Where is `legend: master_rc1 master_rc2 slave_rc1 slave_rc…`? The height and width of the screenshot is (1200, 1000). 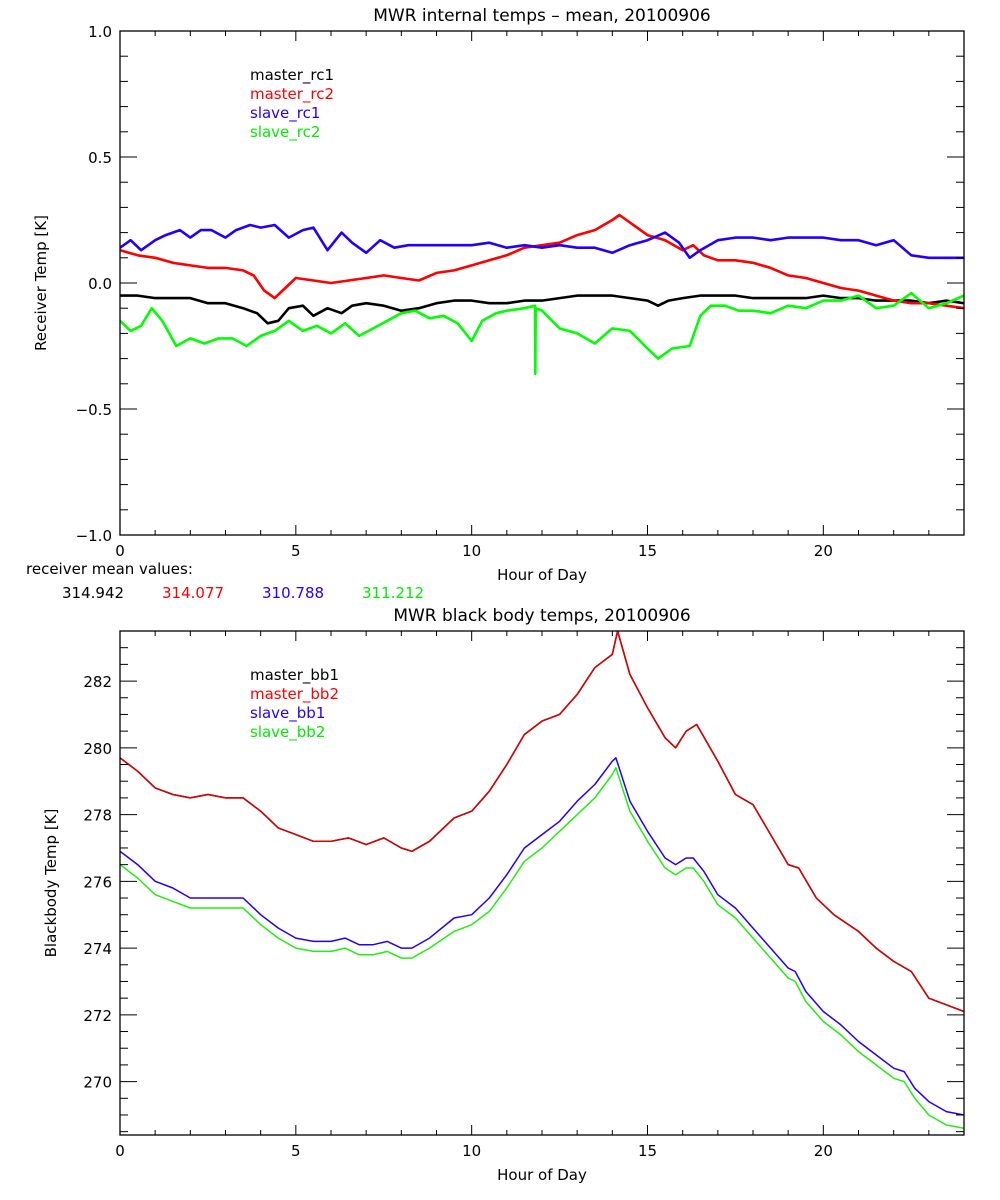
legend: master_rc1 master_rc2 slave_rc1 slave_rc… is located at coordinates (292, 104).